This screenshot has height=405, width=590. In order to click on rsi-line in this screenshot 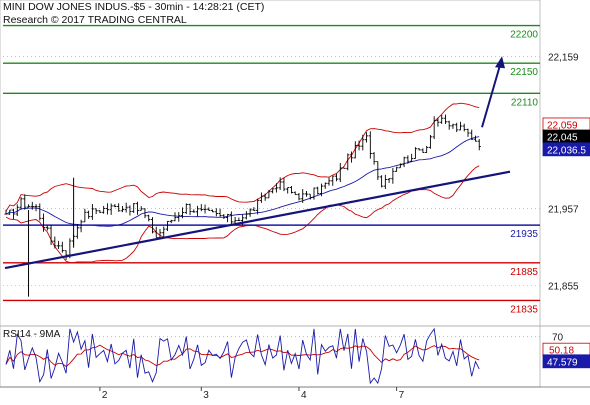, I will do `click(242, 356)`.